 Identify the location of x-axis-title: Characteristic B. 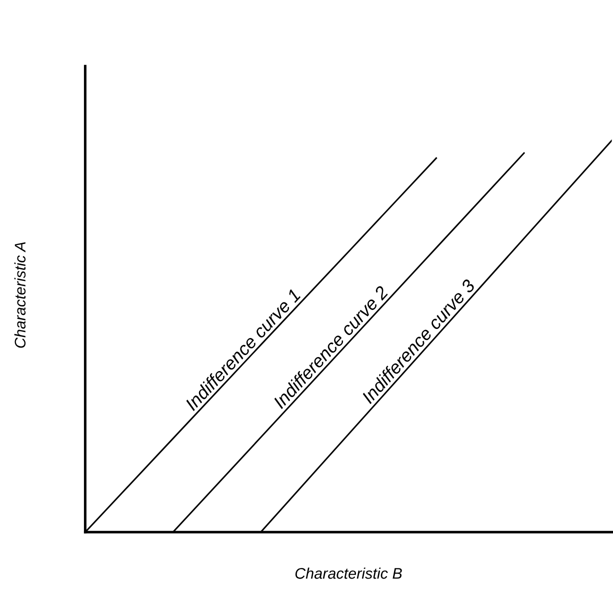
(348, 573).